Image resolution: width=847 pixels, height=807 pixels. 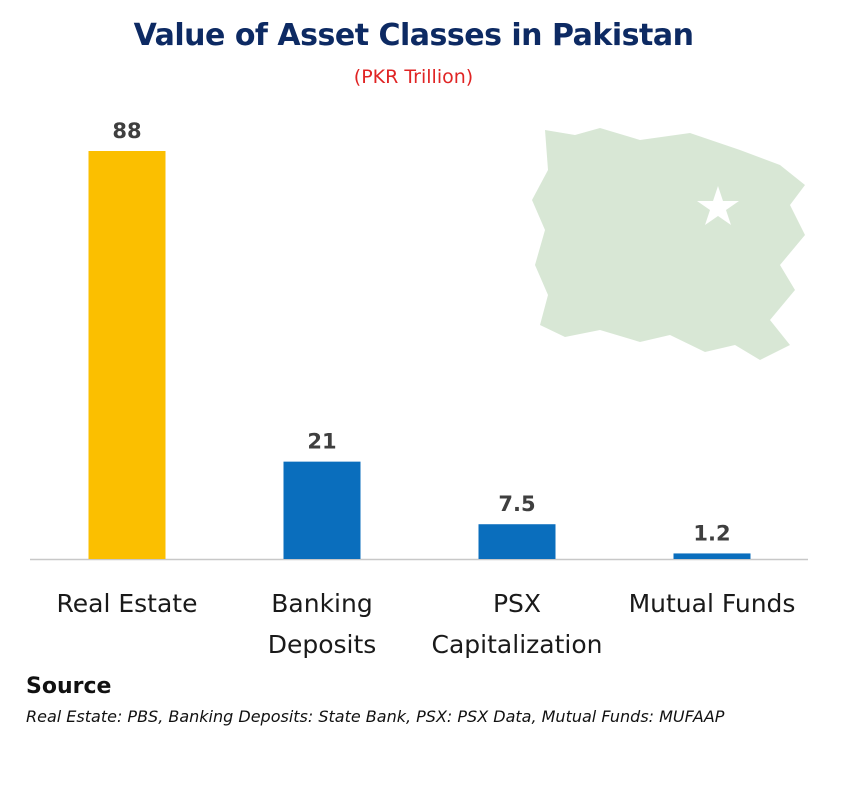 What do you see at coordinates (127, 603) in the screenshot?
I see `category-label: Real Estate` at bounding box center [127, 603].